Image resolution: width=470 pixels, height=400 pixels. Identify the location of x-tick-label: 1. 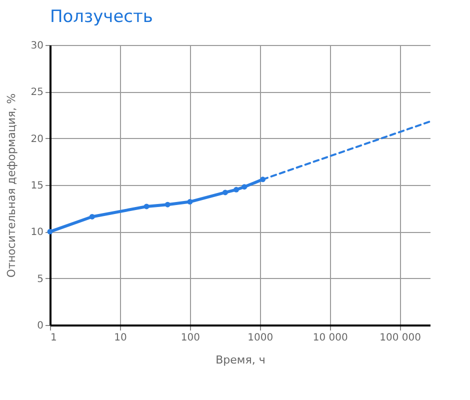
(53, 338).